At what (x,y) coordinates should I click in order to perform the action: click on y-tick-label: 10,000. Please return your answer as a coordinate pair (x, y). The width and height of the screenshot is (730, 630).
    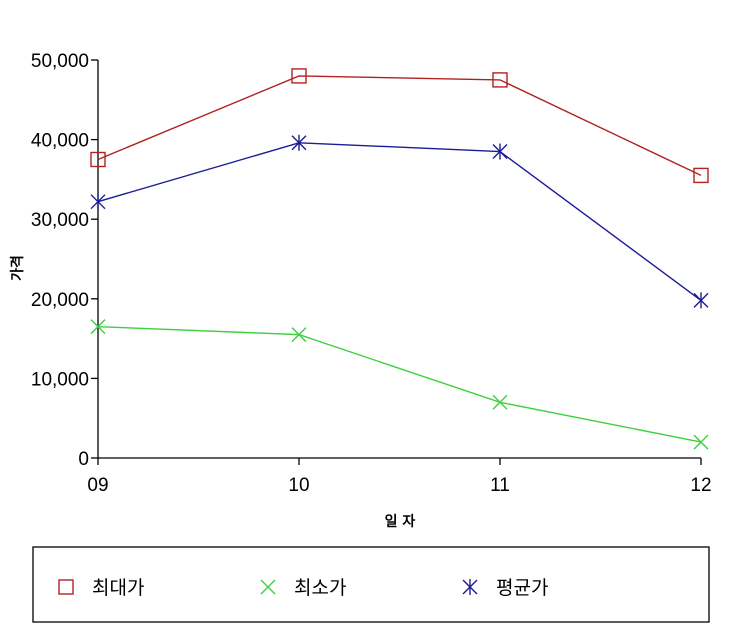
    Looking at the image, I should click on (60, 379).